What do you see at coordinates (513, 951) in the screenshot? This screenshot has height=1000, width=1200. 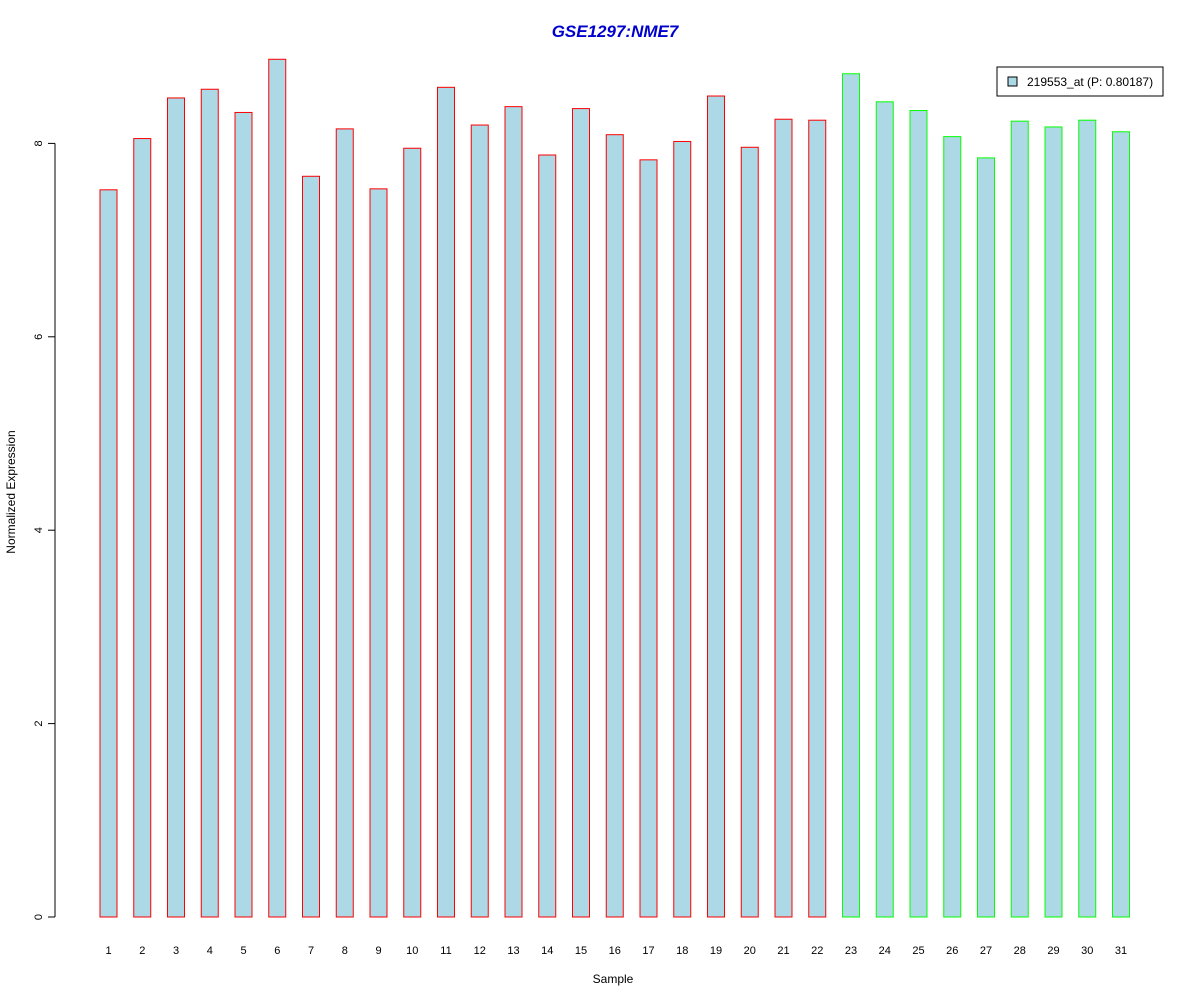 I see `x-tick-label: 13` at bounding box center [513, 951].